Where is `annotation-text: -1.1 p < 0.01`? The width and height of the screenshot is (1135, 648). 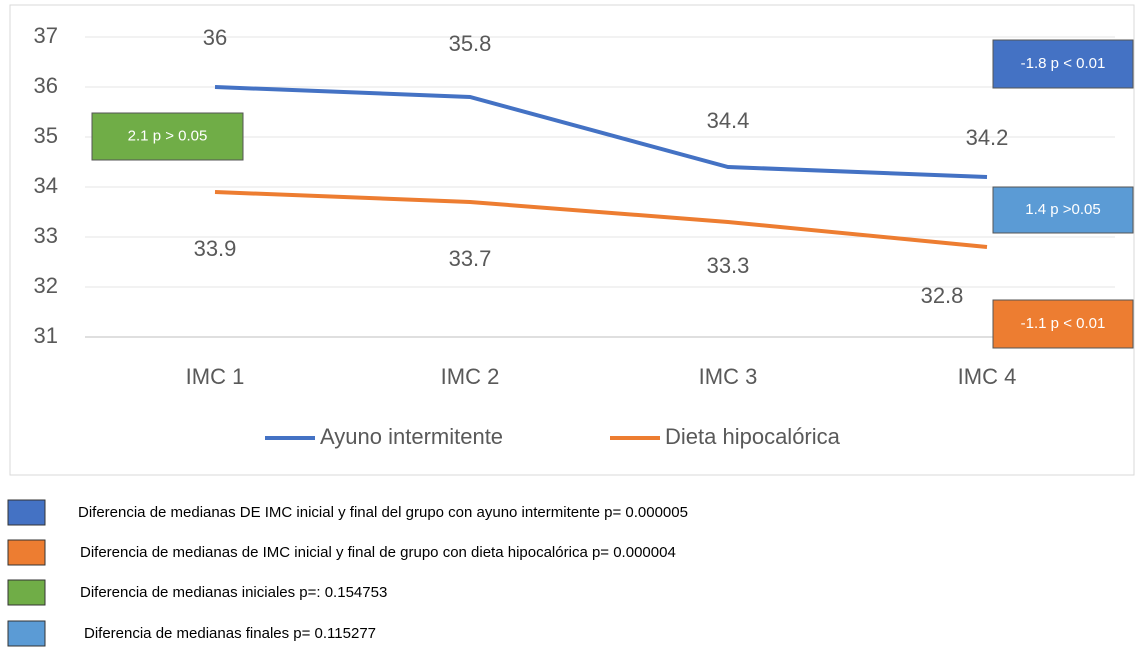
annotation-text: -1.1 p < 0.01 is located at coordinates (1063, 323).